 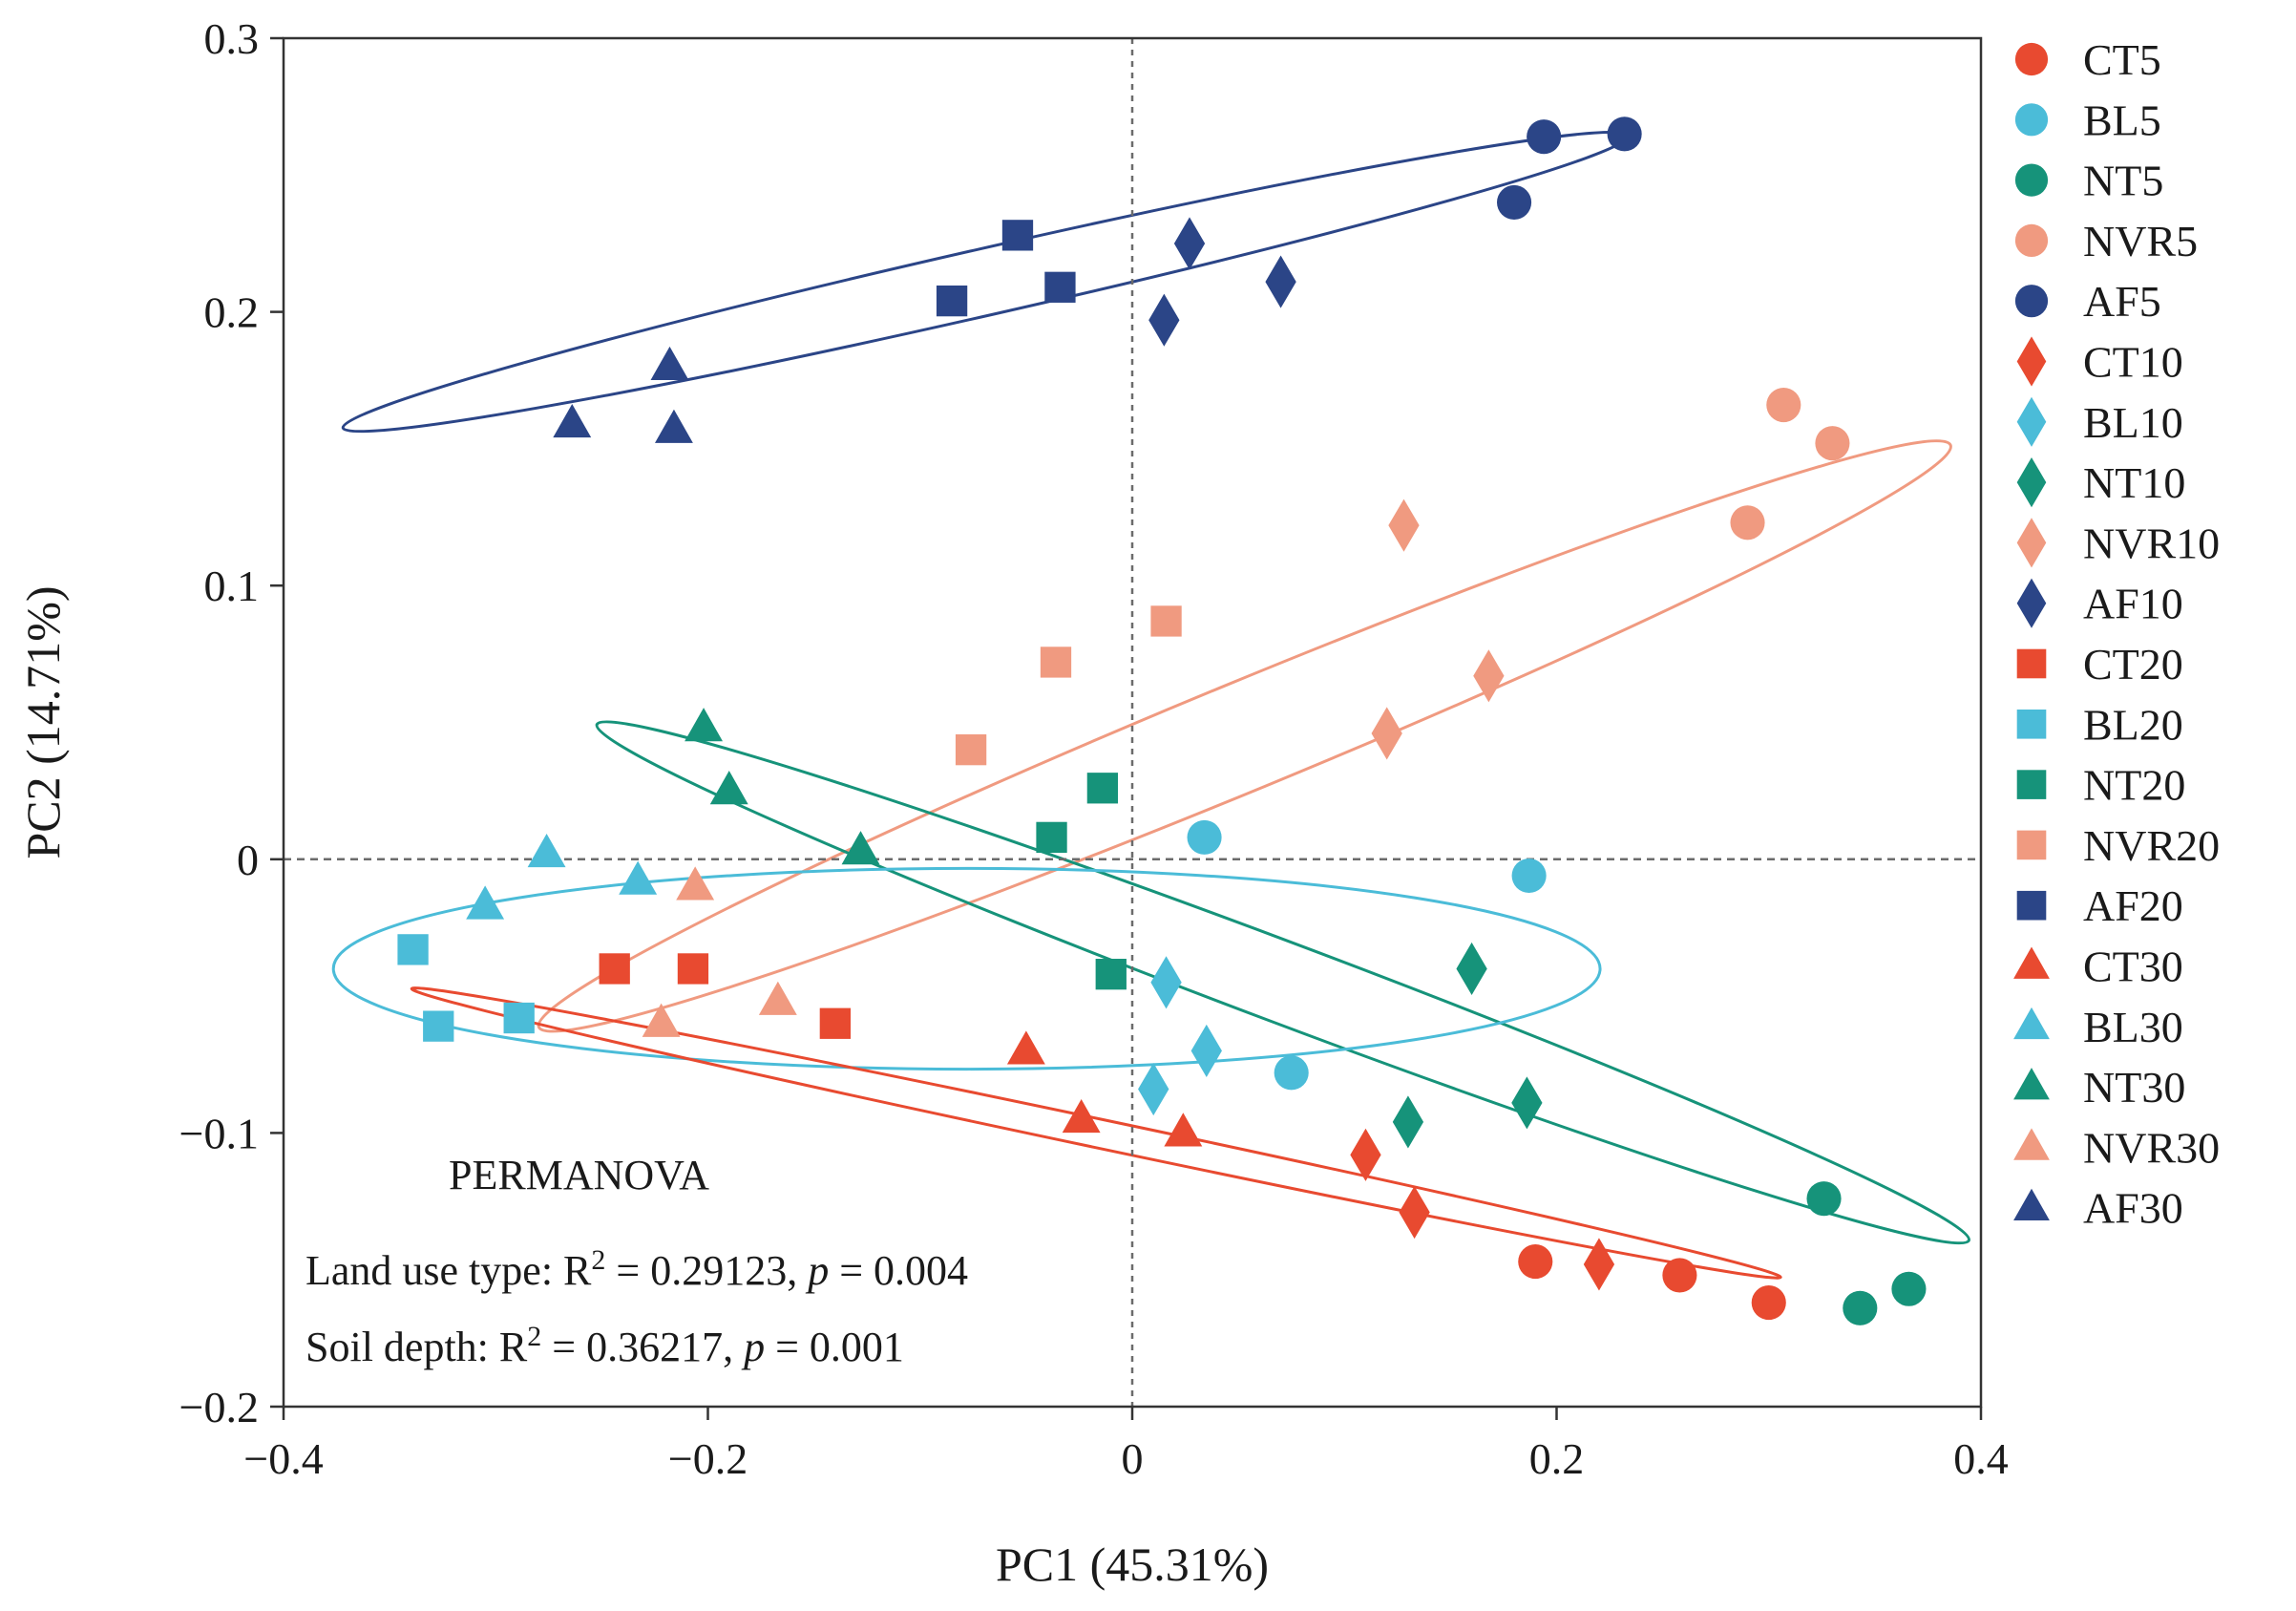 I want to click on legend-marker-nt20, so click(x=2032, y=784).